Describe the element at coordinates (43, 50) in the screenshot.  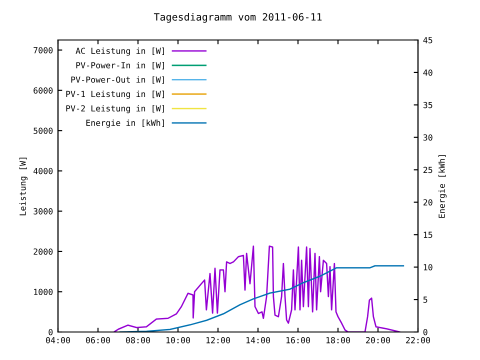
I see `y-tick-label: 7000` at that location.